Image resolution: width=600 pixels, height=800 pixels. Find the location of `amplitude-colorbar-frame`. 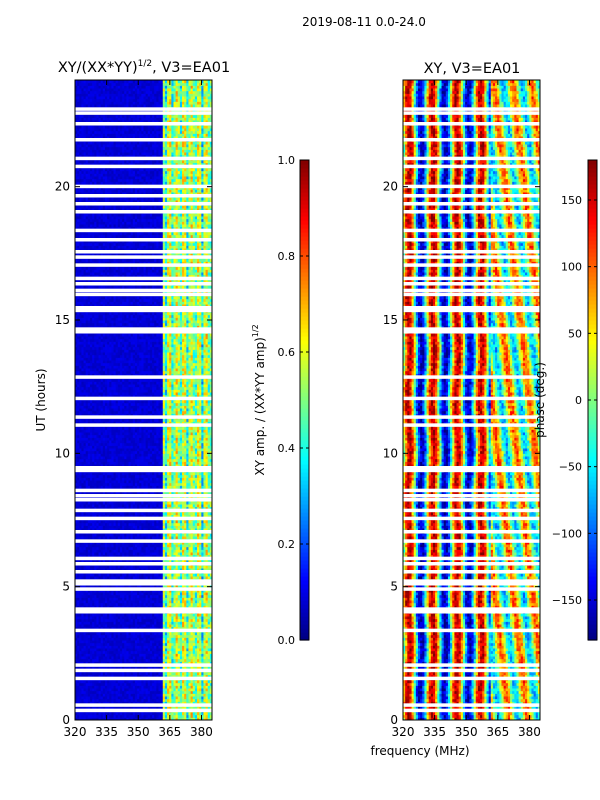

amplitude-colorbar-frame is located at coordinates (304, 400).